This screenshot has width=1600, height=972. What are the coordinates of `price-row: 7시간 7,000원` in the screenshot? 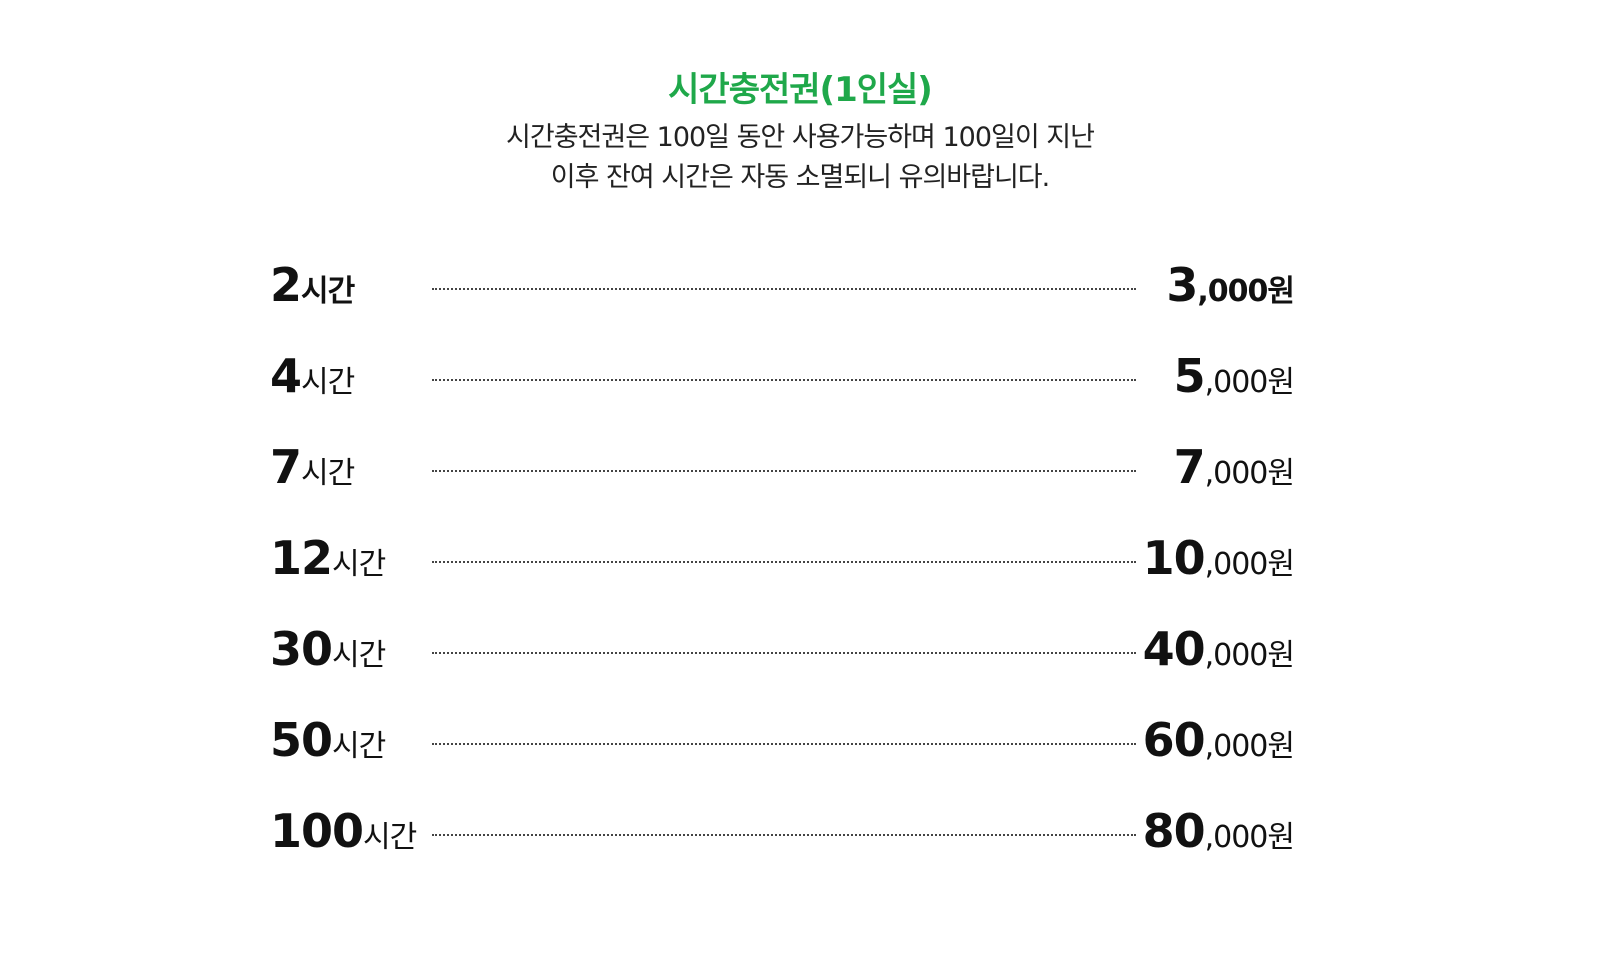 It's located at (800, 468).